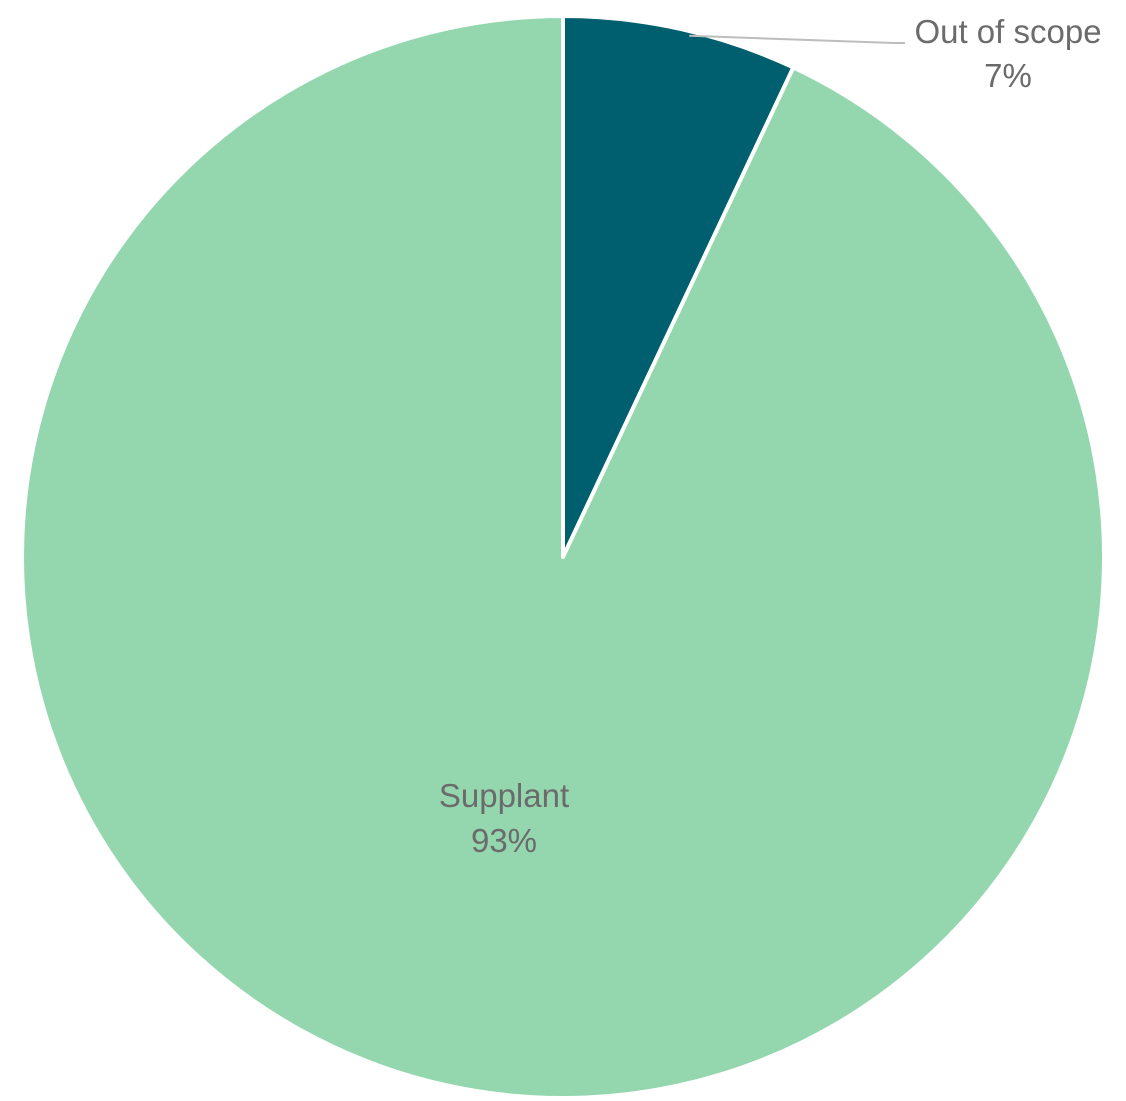 The image size is (1126, 1101). Describe the element at coordinates (1007, 31) in the screenshot. I see `slice-label-out-of-scope: Out of scope` at that location.